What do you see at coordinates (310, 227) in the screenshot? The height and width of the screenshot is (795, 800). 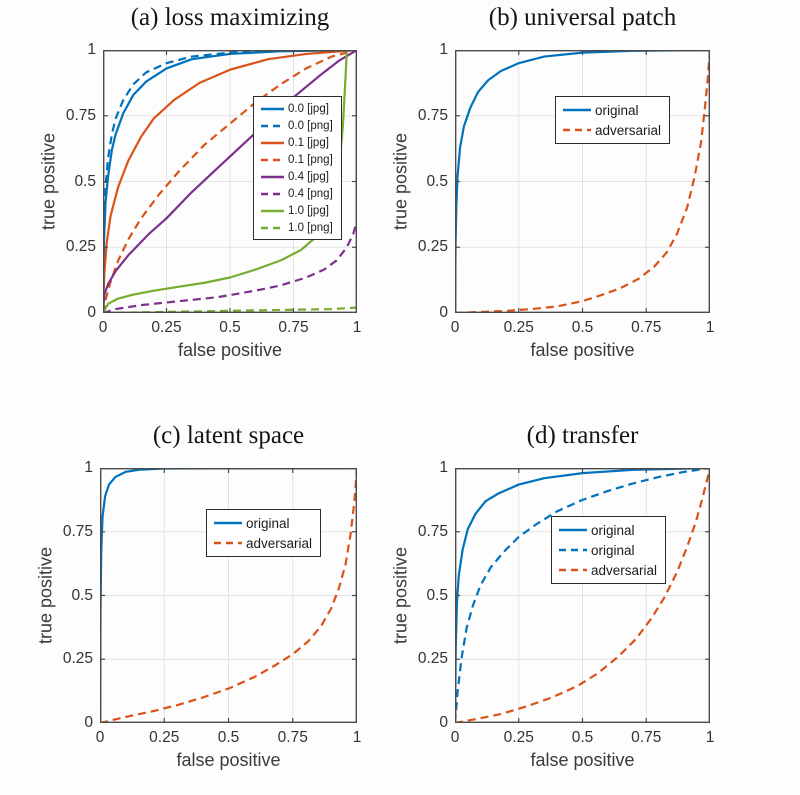 I see `legend-label: 1.0 [png]` at bounding box center [310, 227].